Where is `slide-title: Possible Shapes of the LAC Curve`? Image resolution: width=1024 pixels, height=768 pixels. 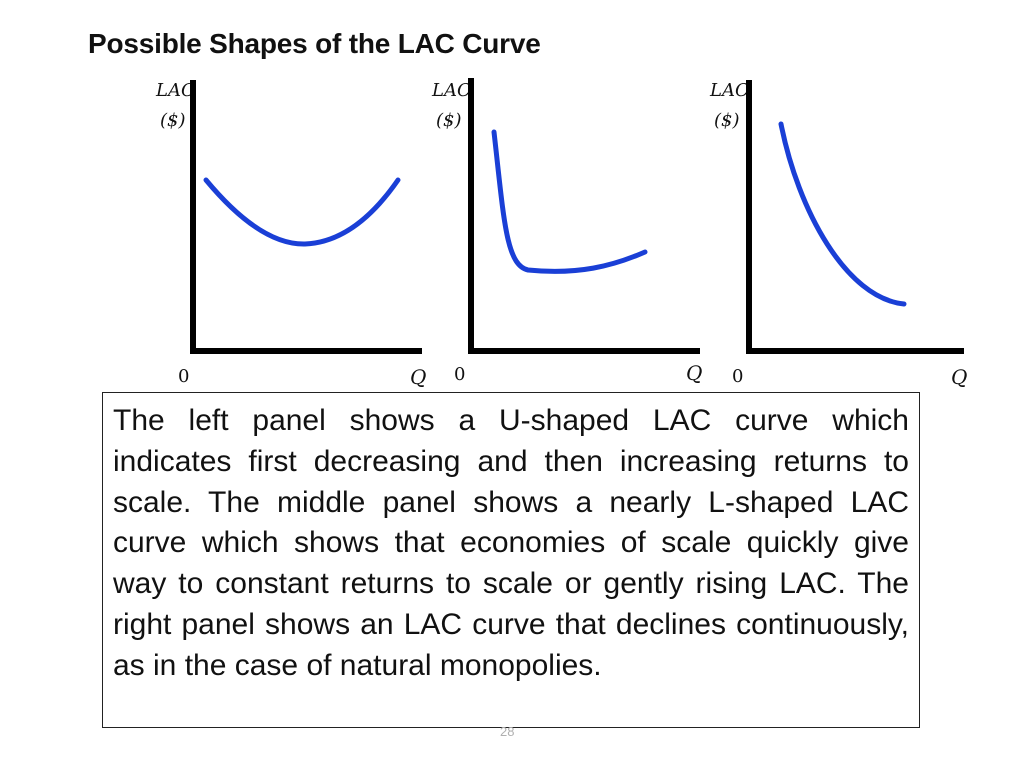 slide-title: Possible Shapes of the LAC Curve is located at coordinates (314, 43).